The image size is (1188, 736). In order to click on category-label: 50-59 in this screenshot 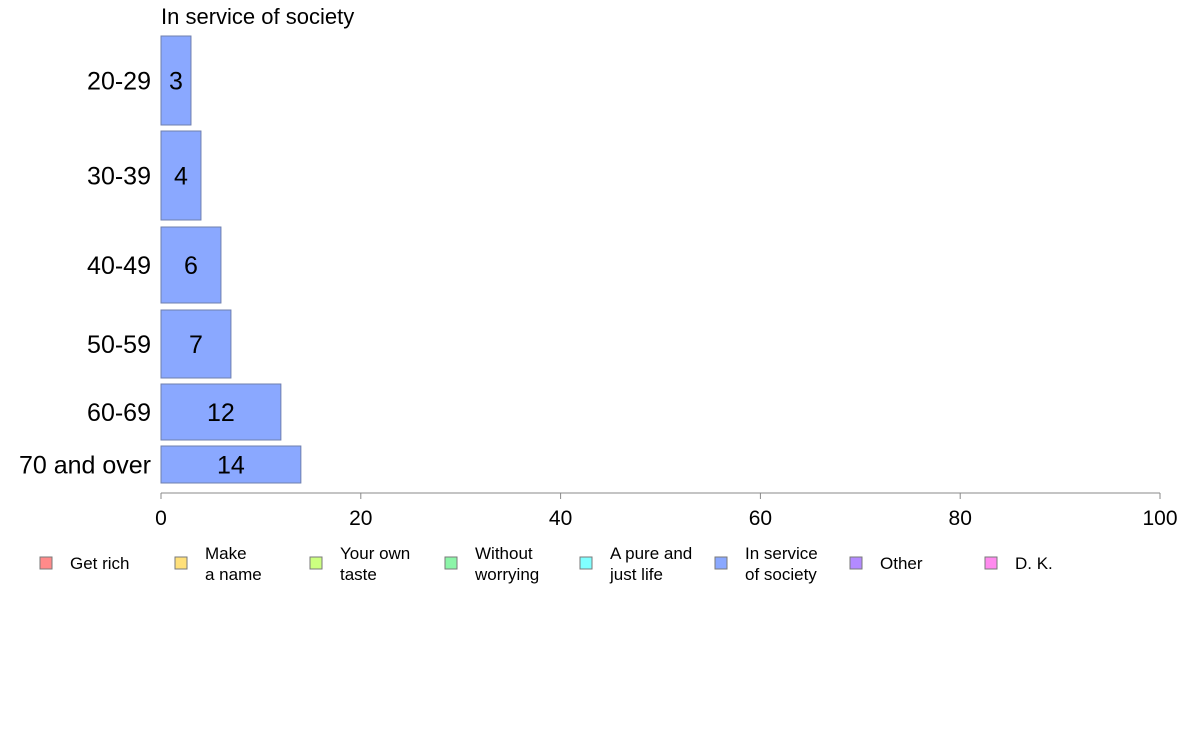, I will do `click(119, 345)`.